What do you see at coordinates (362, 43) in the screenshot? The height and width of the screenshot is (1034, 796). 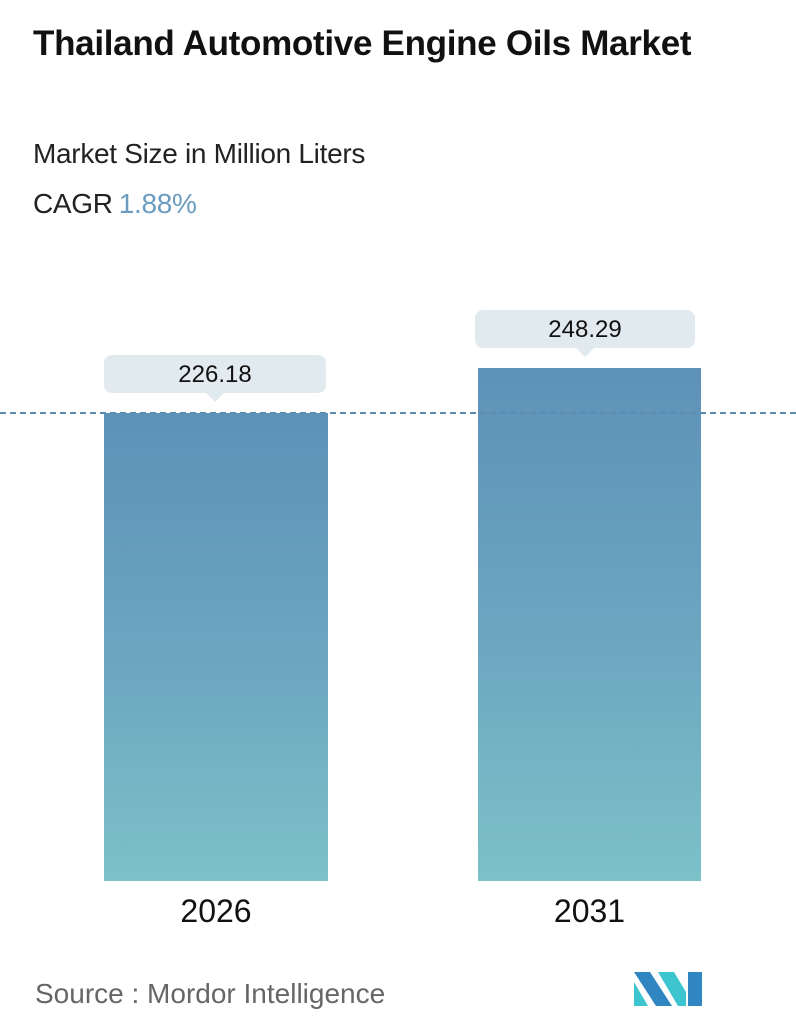 I see `chart-title: Thailand Automotive Engine Oils Market` at bounding box center [362, 43].